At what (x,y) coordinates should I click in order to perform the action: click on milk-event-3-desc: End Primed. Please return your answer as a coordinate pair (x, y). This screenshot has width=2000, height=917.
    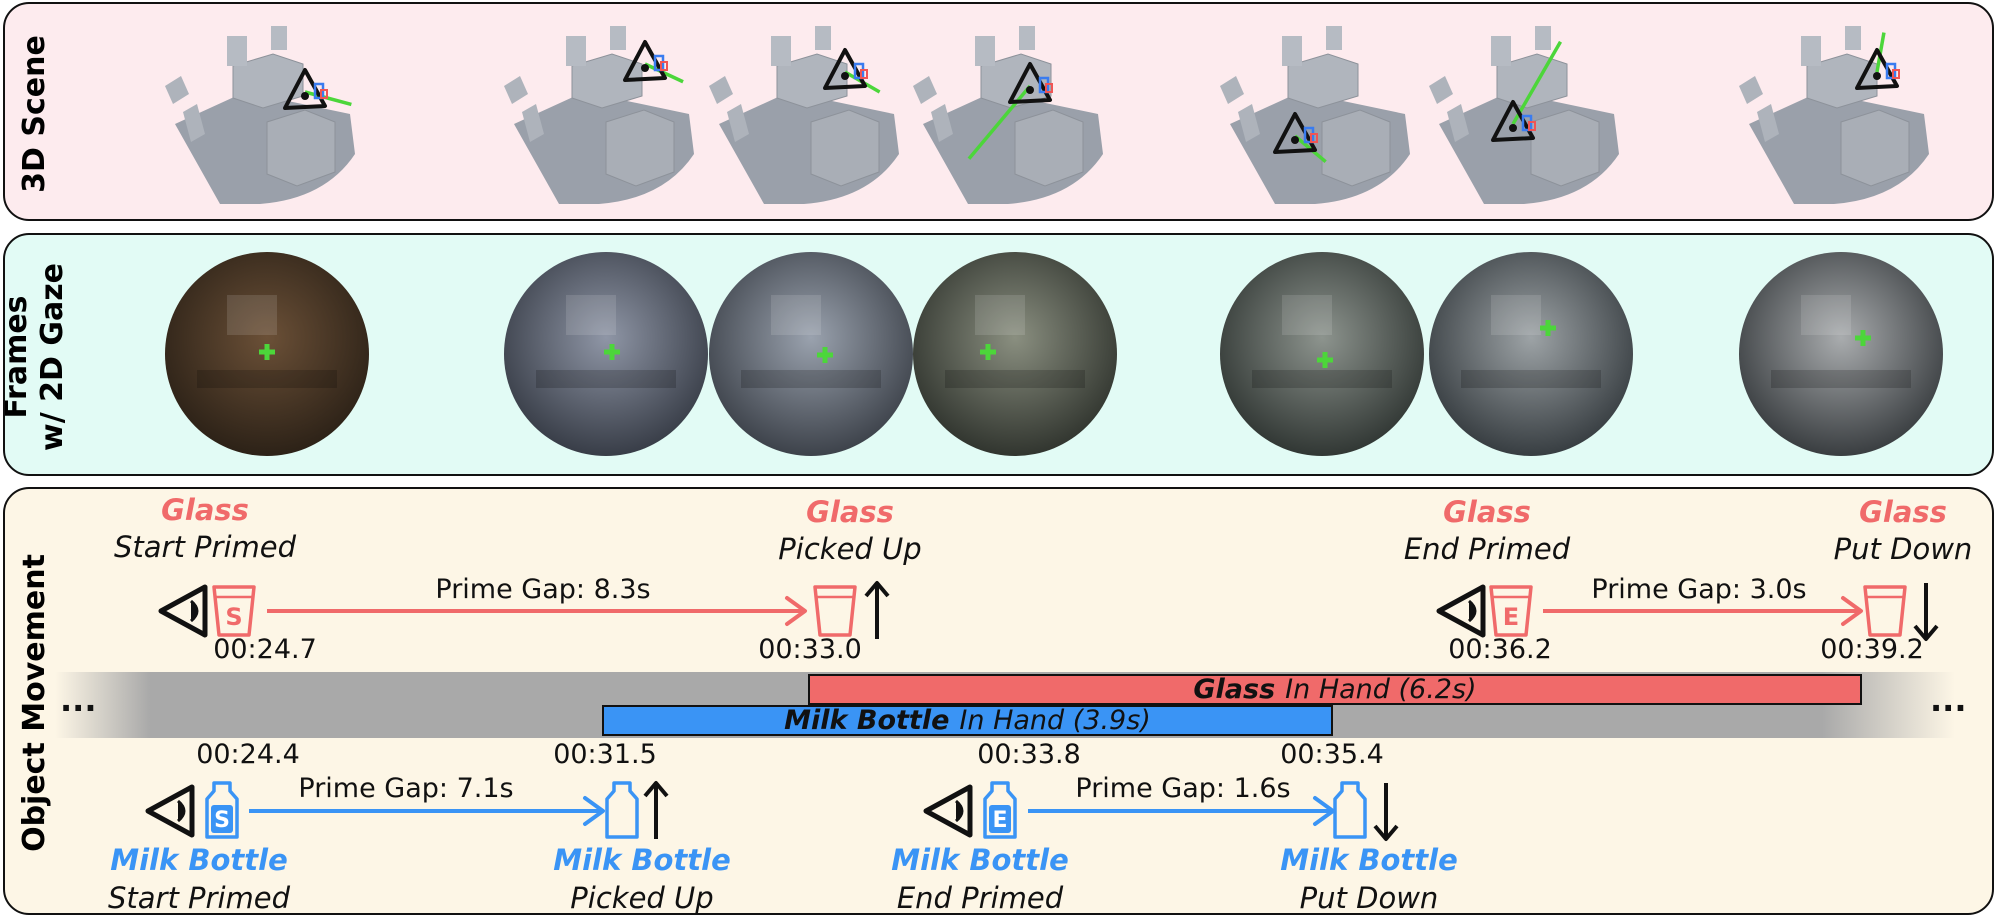
    Looking at the image, I should click on (980, 898).